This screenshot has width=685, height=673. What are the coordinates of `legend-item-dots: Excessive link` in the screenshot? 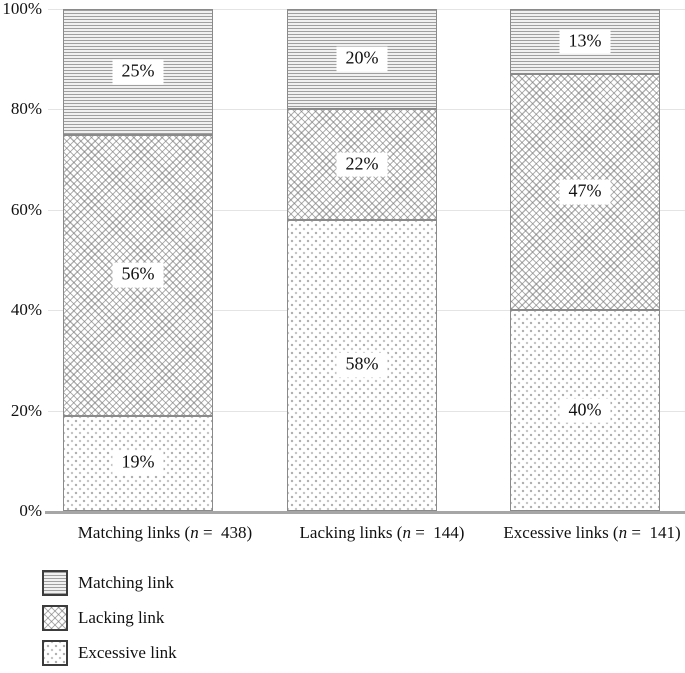 It's located at (142, 653).